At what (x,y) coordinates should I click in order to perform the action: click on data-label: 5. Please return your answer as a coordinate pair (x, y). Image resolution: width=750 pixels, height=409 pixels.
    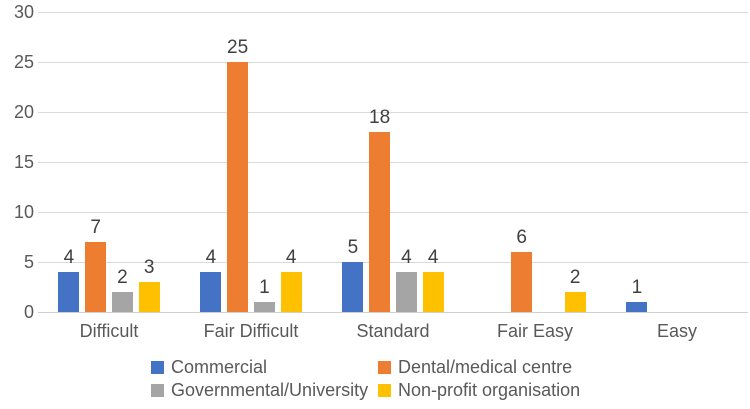
    Looking at the image, I should click on (353, 247).